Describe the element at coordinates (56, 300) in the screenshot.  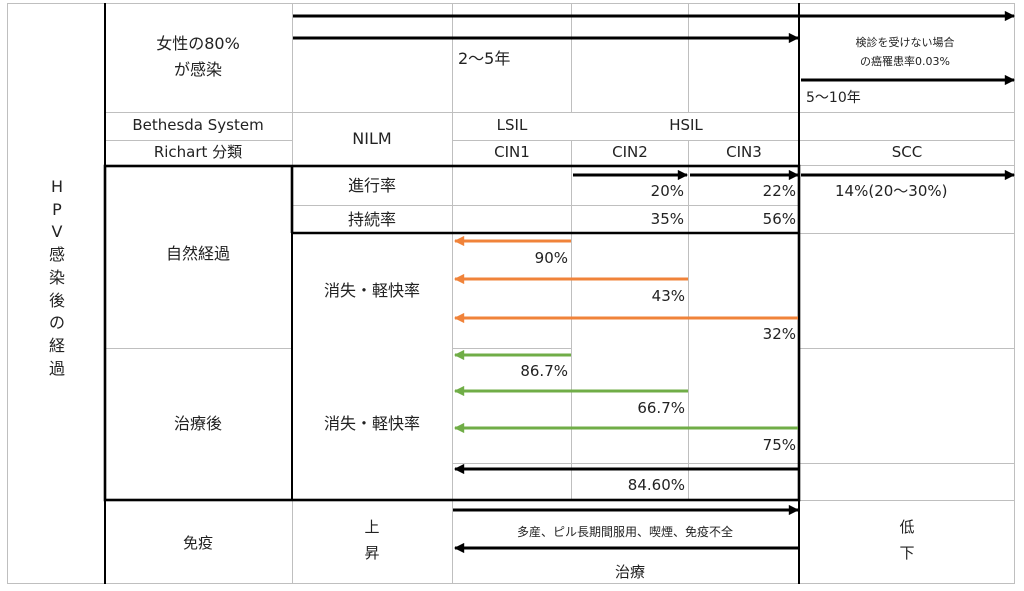
I see `left-title-char: 後` at that location.